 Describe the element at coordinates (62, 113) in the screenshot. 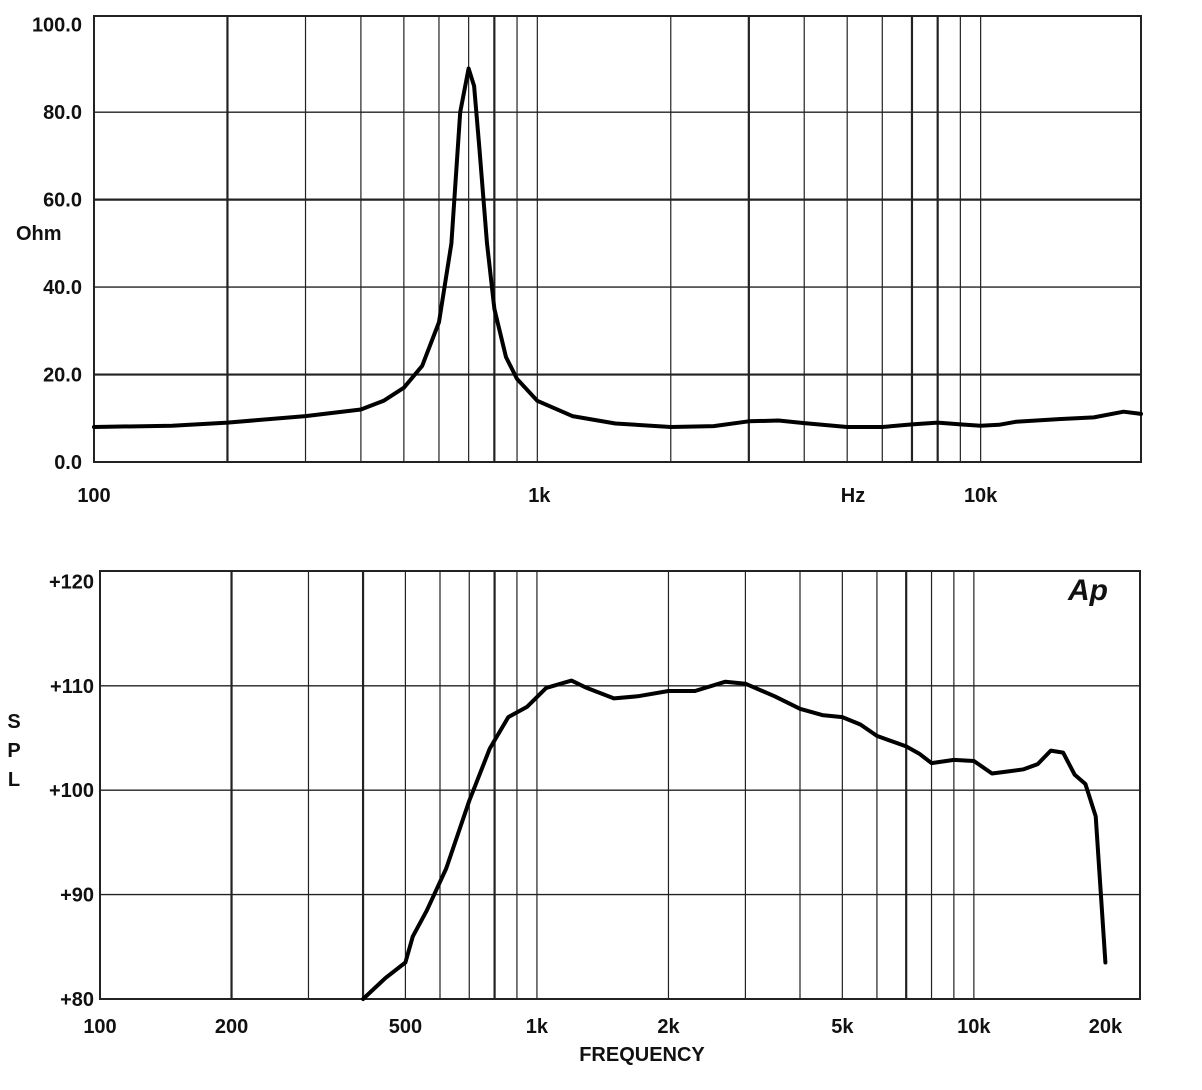

I see `y-tick-label: 80.0` at that location.